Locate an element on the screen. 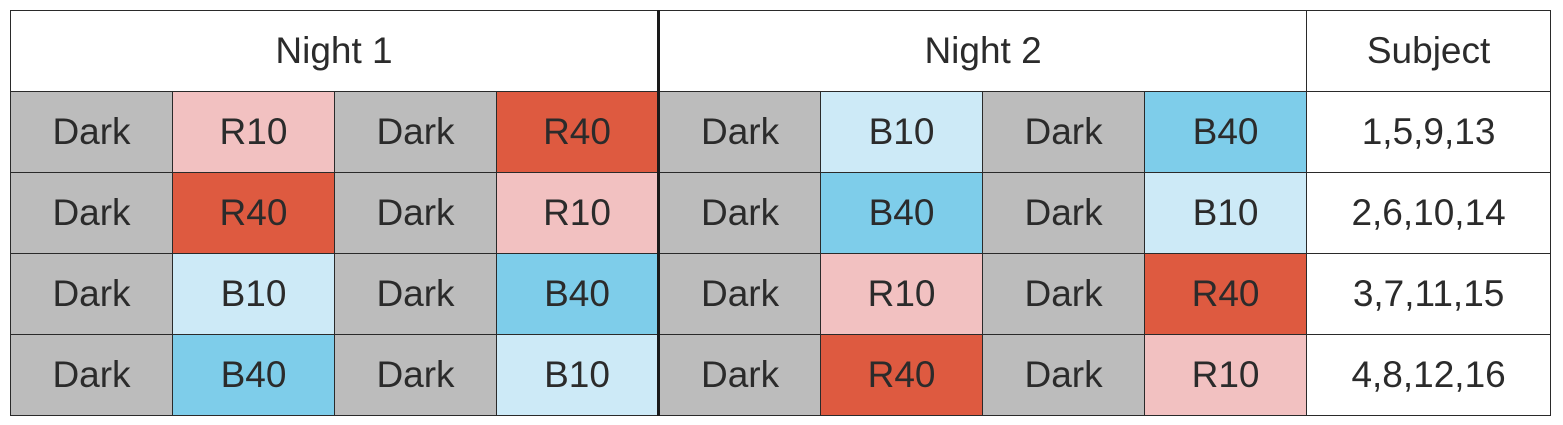 This screenshot has width=1563, height=425. subject-header: Subject is located at coordinates (1429, 51).